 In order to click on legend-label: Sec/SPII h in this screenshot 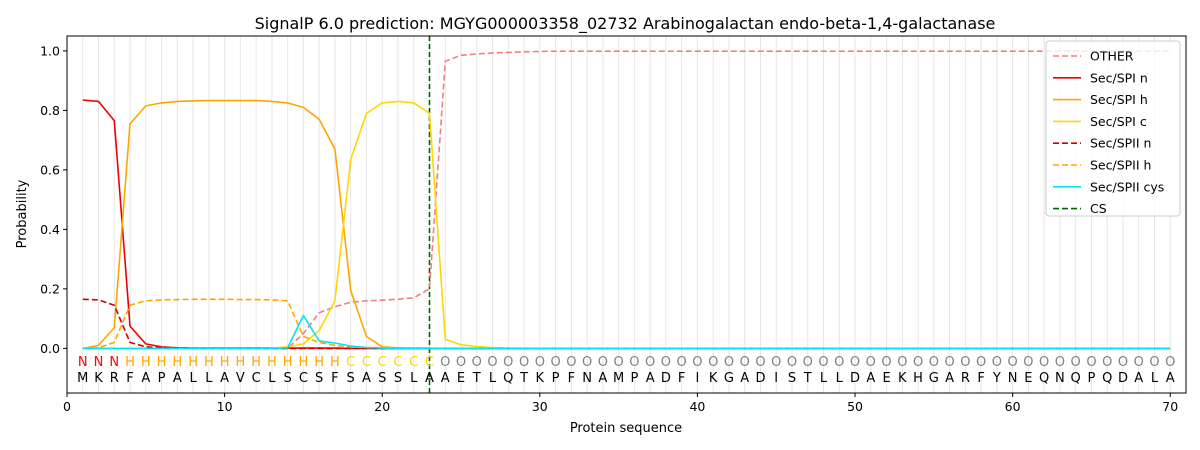, I will do `click(1120, 165)`.